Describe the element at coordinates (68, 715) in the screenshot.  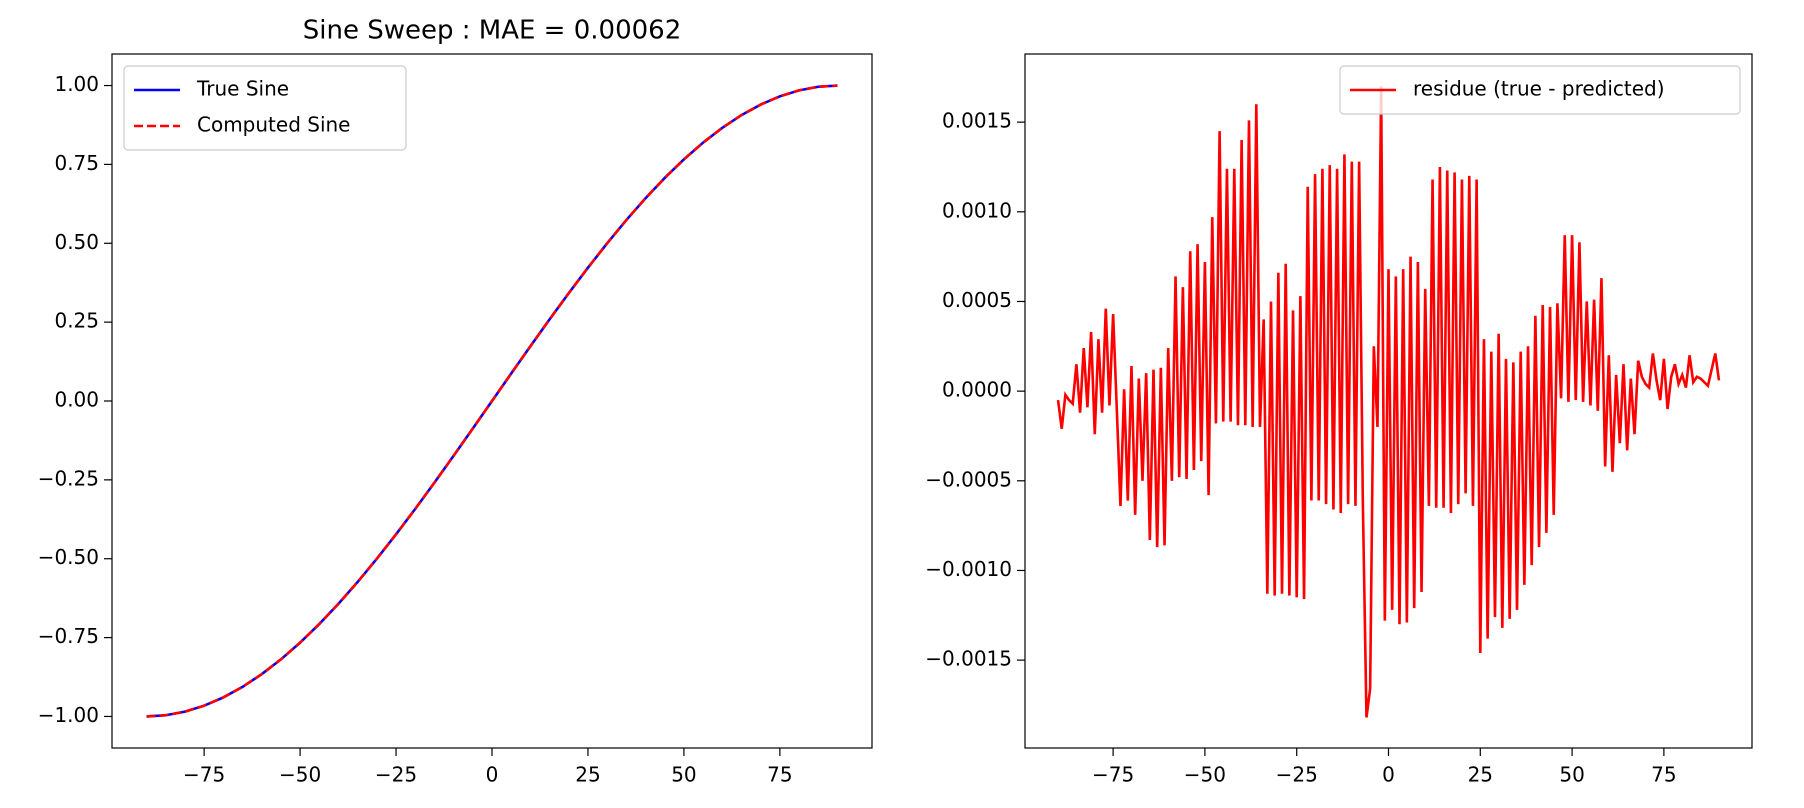
I see `y-tick-label: −1.00` at that location.